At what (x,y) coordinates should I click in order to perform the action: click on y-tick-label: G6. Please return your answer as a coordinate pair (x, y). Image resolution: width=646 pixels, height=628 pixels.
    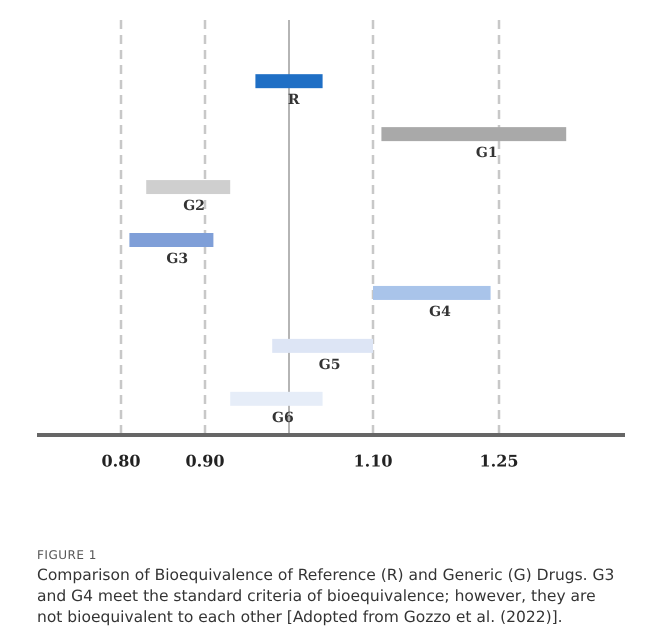
    Looking at the image, I should click on (283, 418).